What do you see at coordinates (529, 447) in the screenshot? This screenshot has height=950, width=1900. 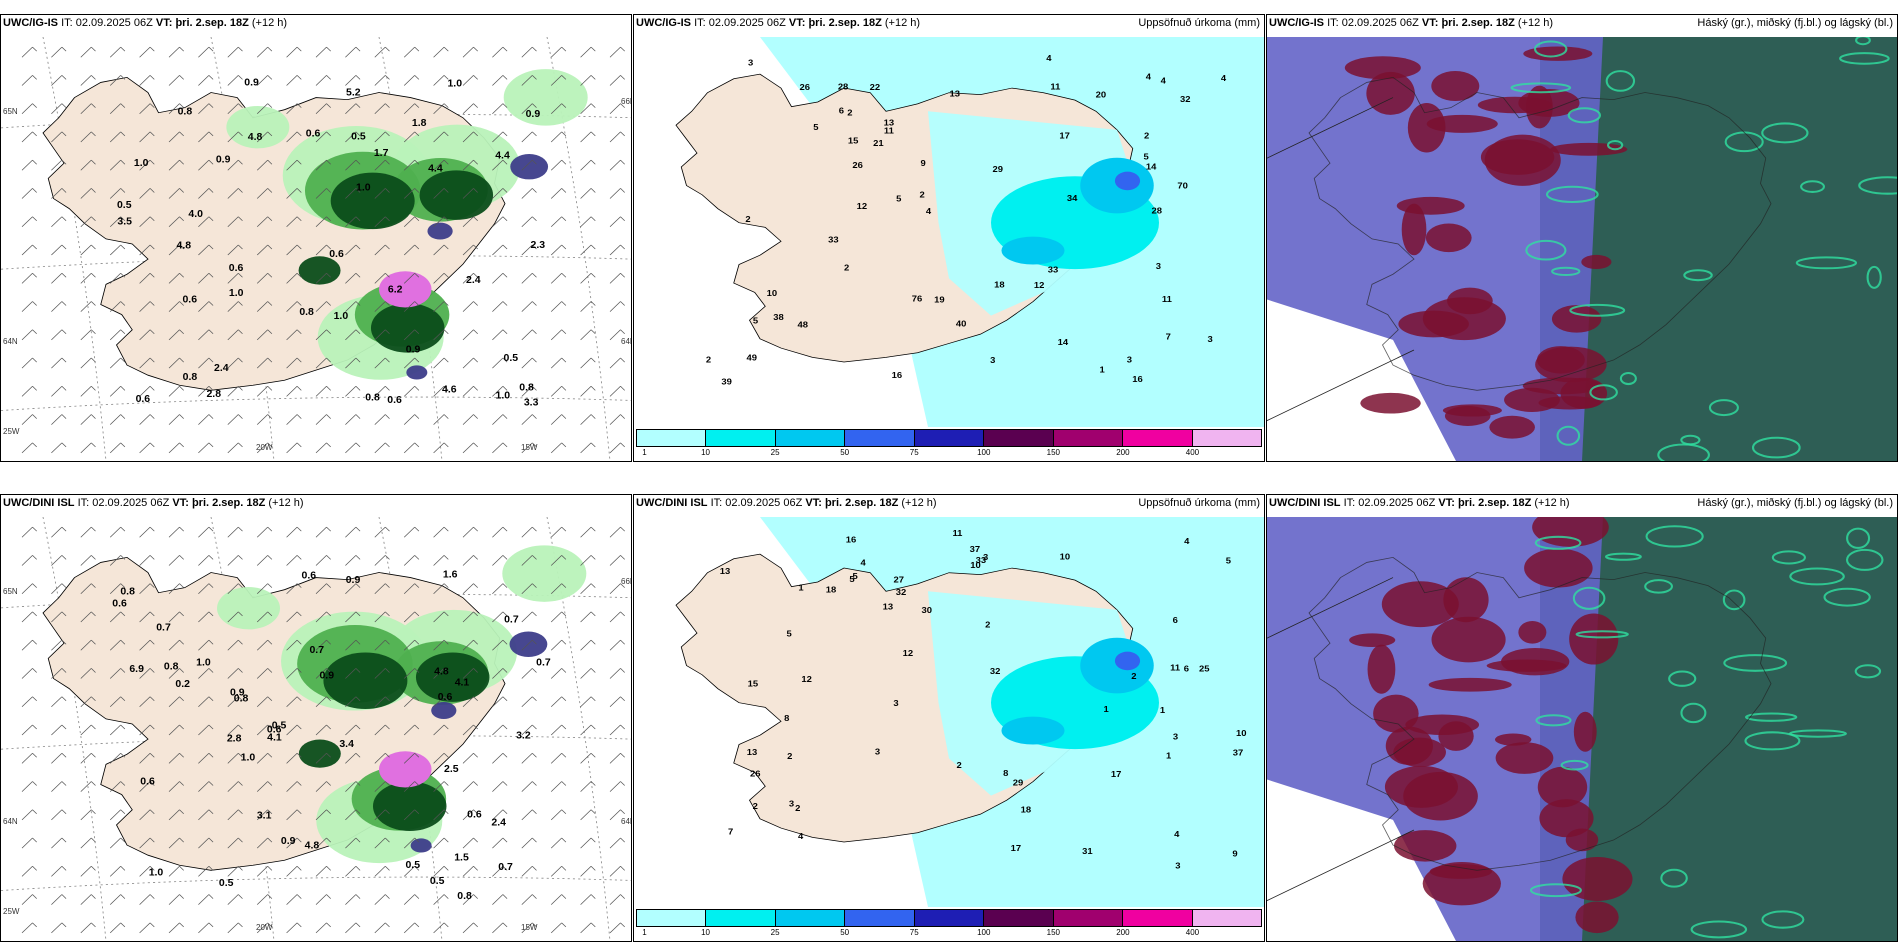 I see `axis-label: 15W` at bounding box center [529, 447].